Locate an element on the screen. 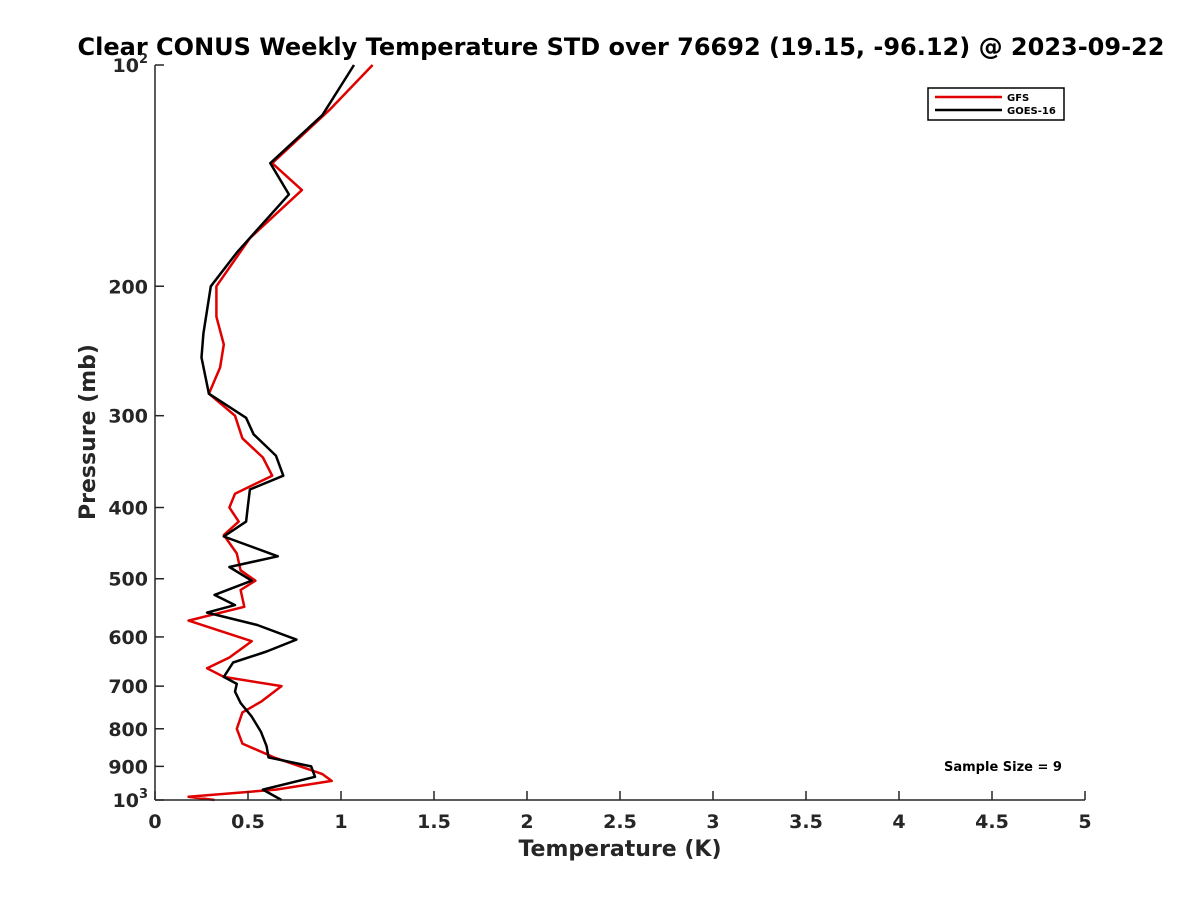 This screenshot has width=1200, height=900. plot-lines is located at coordinates (280, 433).